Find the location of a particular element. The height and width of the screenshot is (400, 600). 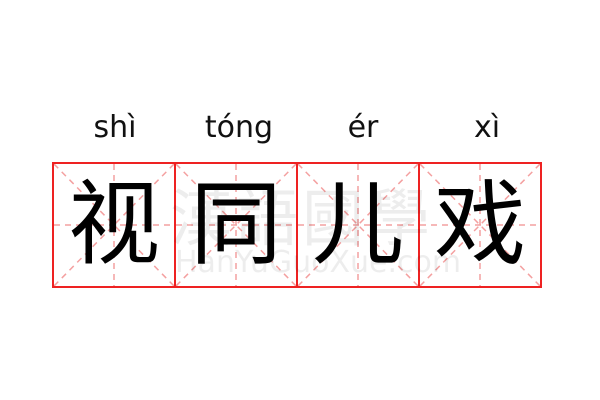

pinyin-2: tóng is located at coordinates (239, 127).